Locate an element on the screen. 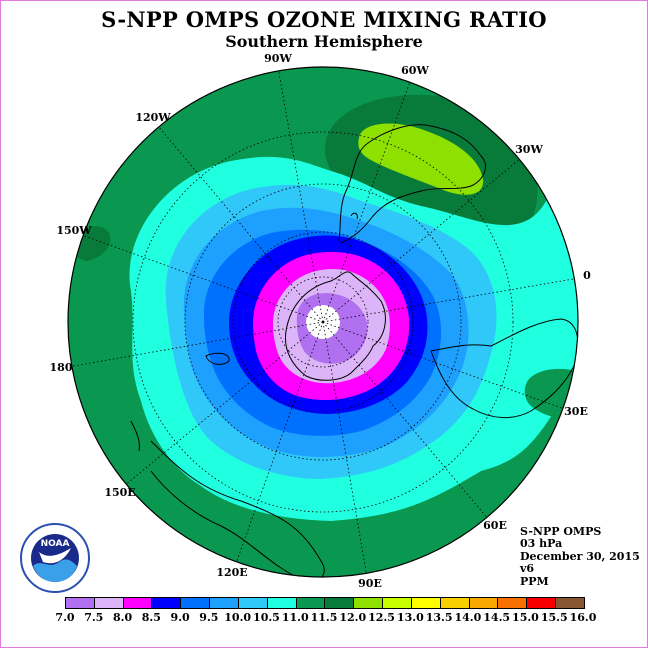 Image resolution: width=648 pixels, height=648 pixels. info-instrument: S-NPP OMPS is located at coordinates (561, 531).